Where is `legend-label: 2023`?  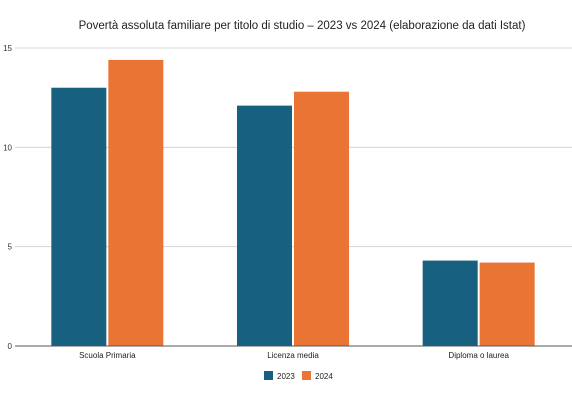
legend-label: 2023 is located at coordinates (286, 376).